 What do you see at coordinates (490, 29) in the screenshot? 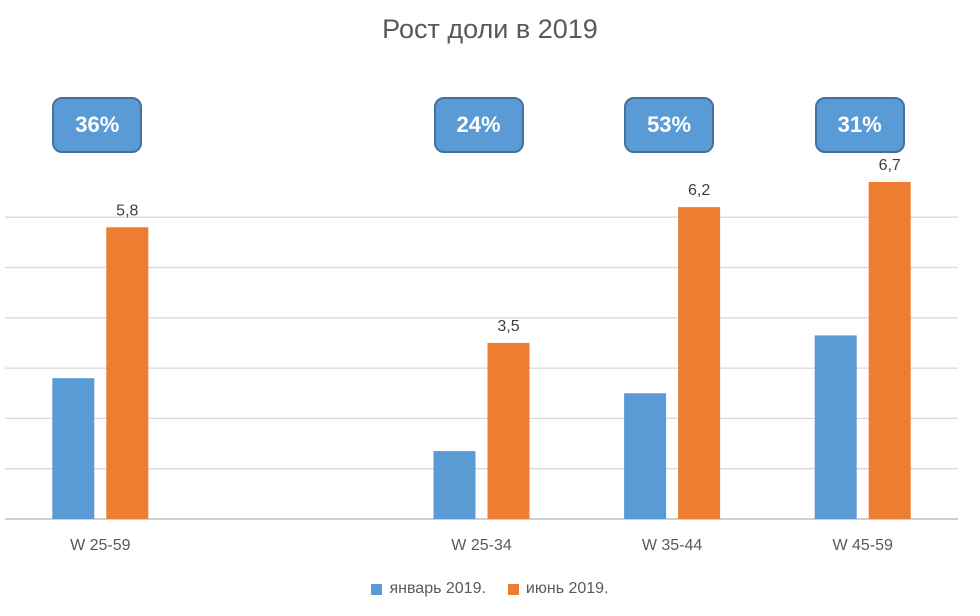
I see `chart-title: Рост доли в 2019` at bounding box center [490, 29].